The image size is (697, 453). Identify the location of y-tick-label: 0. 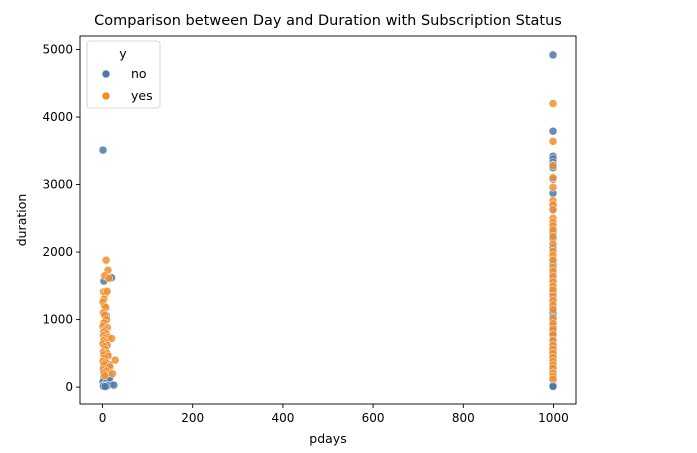
(69, 387).